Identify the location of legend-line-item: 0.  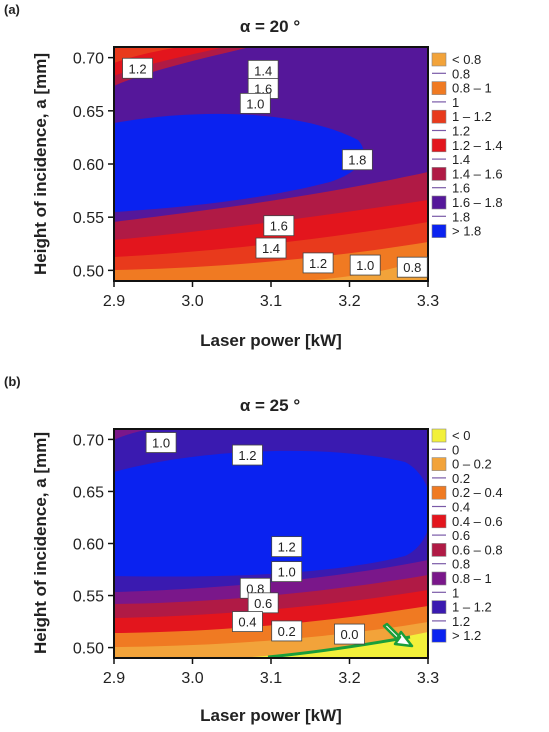
(445, 449).